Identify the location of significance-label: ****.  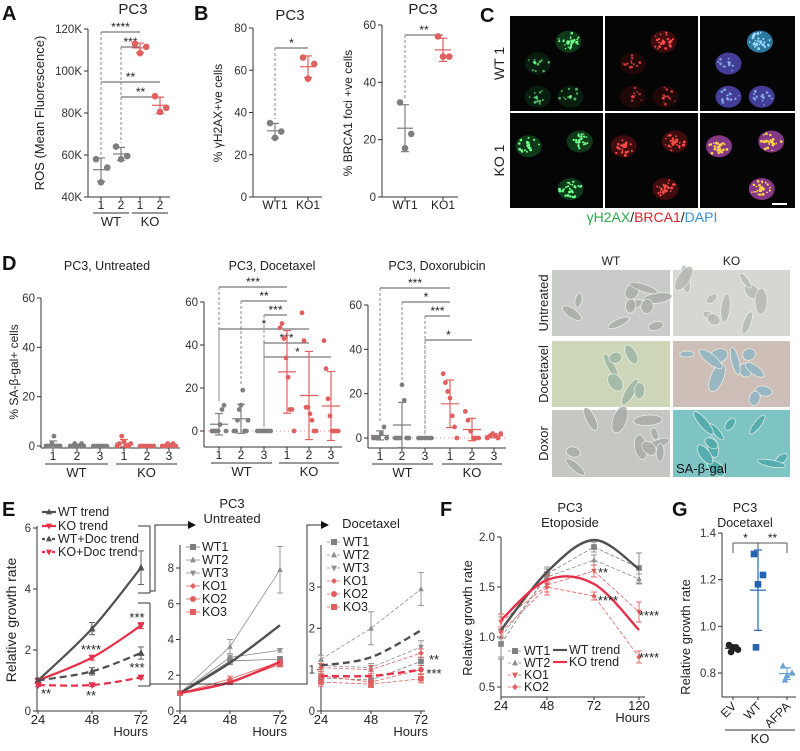
(91, 649).